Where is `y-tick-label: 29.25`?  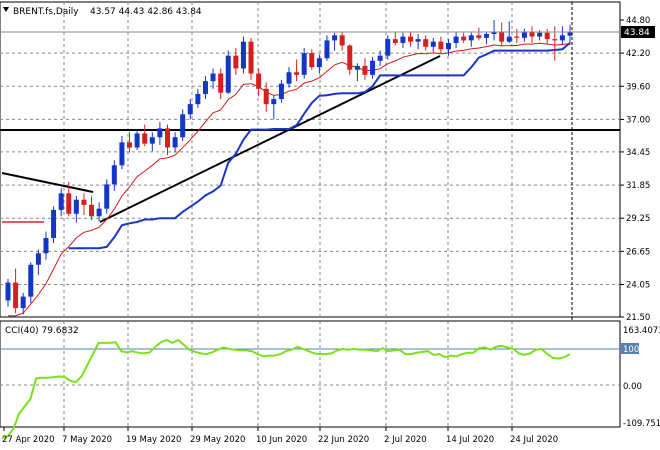
y-tick-label: 29.25 is located at coordinates (638, 219).